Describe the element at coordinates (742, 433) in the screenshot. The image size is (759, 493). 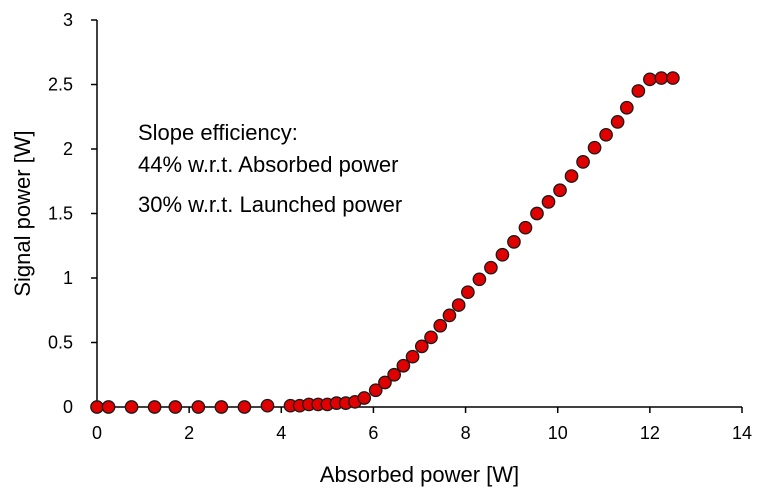
I see `x-tick-label: 14` at that location.